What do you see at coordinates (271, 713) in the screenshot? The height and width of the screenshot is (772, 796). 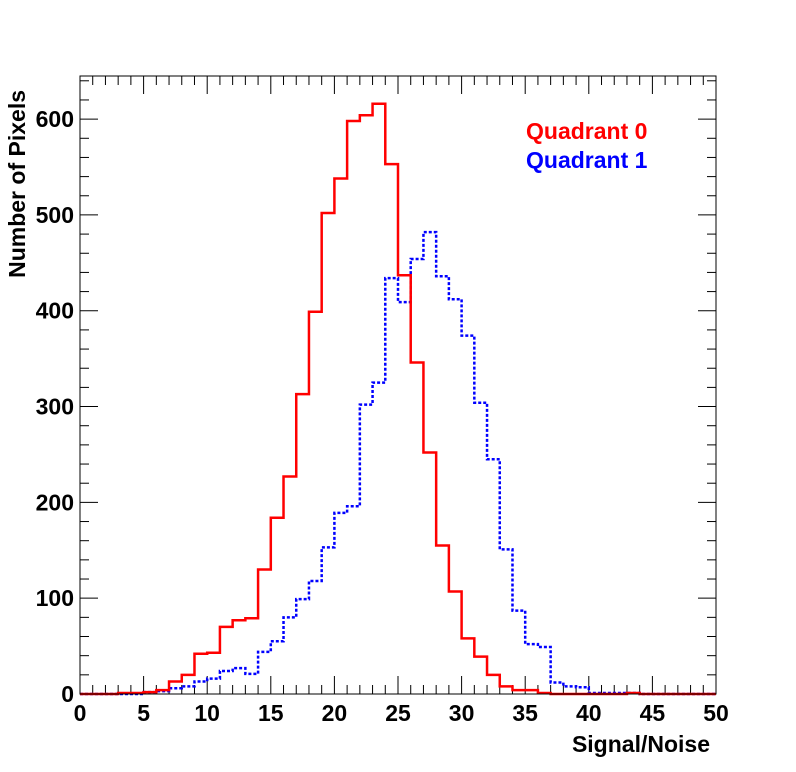 I see `x-tick-label: 15` at bounding box center [271, 713].